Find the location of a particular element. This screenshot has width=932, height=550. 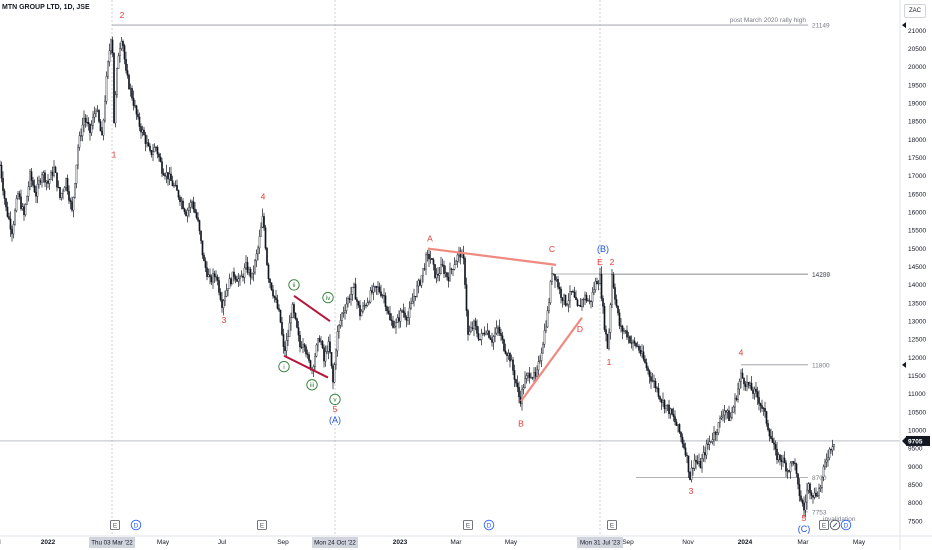

price-tick-label: 9500 is located at coordinates (915, 449).